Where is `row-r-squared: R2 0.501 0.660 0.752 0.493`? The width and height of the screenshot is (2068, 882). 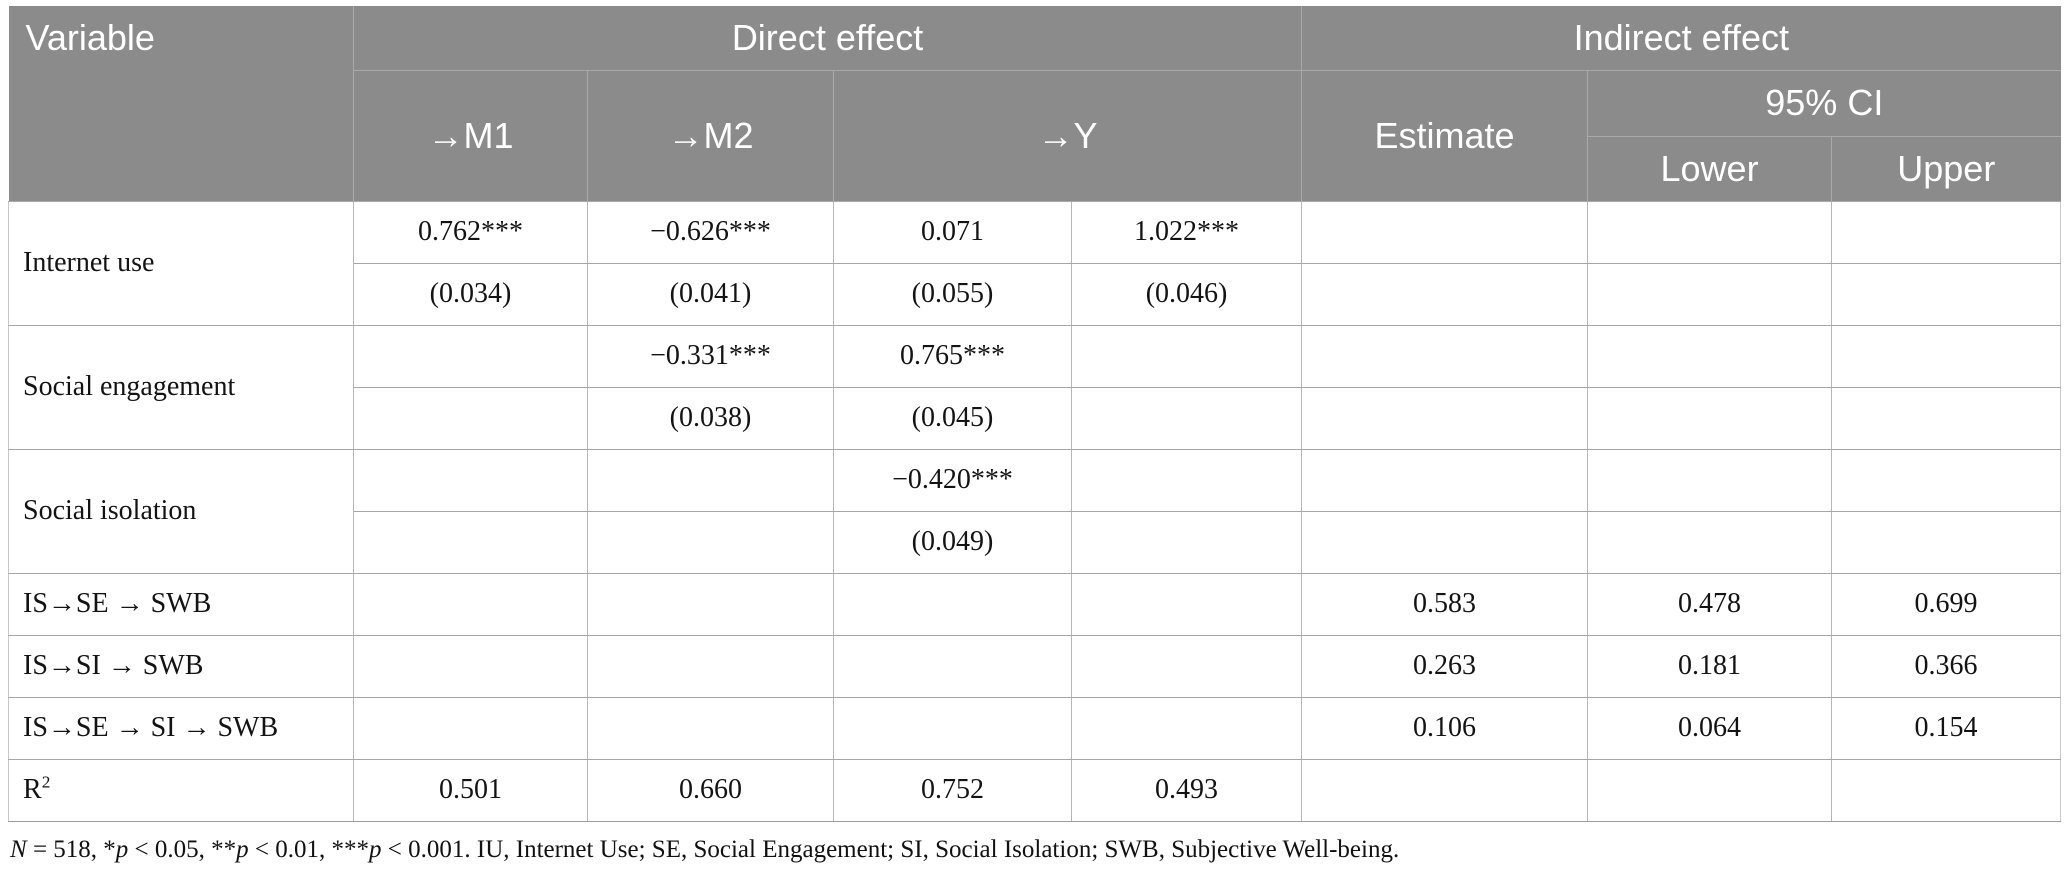 row-r-squared: R2 0.501 0.660 0.752 0.493 is located at coordinates (1035, 790).